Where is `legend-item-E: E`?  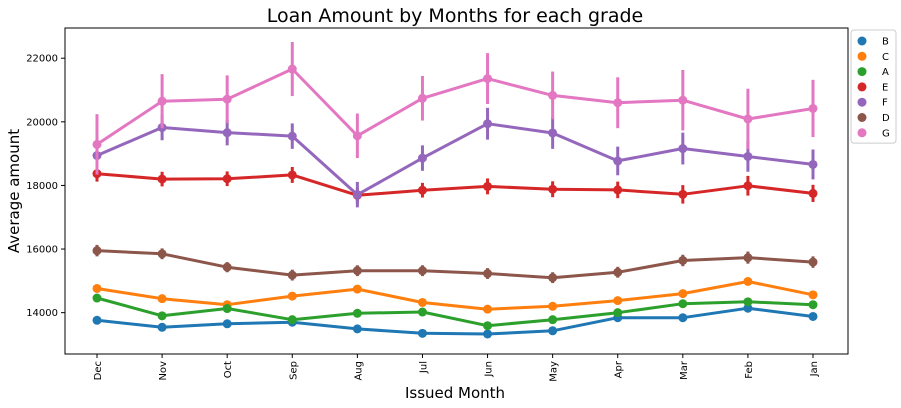
legend-item-E: E is located at coordinates (872, 87).